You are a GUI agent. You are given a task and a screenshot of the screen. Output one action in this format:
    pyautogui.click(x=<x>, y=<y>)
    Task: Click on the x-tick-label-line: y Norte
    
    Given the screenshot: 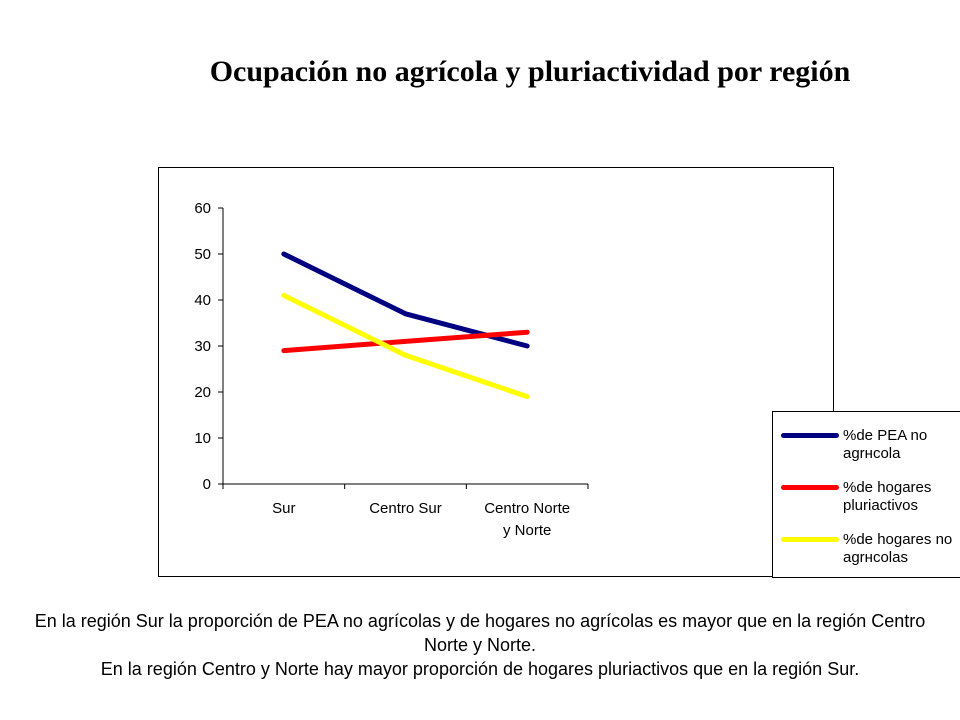 What is the action you would take?
    pyautogui.click(x=527, y=530)
    